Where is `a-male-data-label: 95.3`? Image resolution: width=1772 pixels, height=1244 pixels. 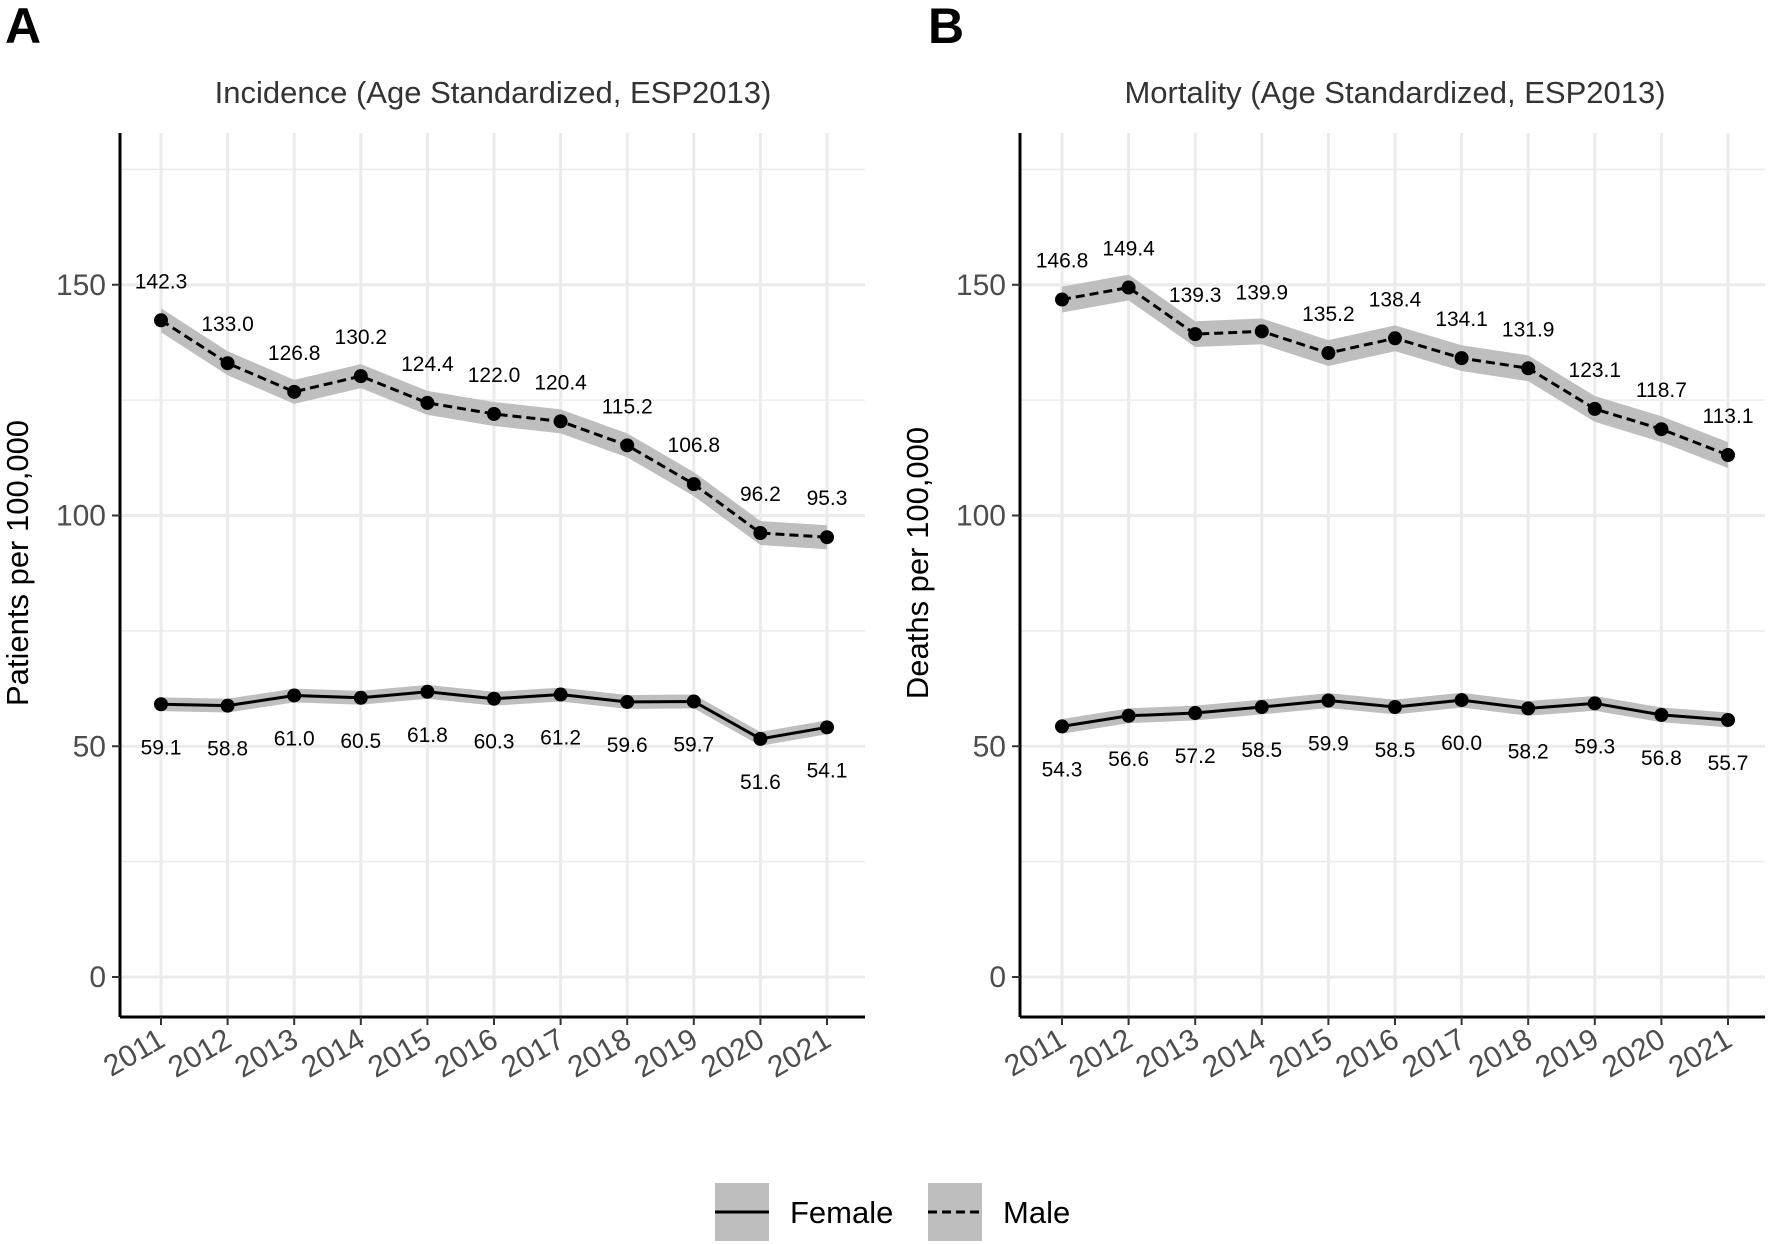
a-male-data-label: 95.3 is located at coordinates (827, 498).